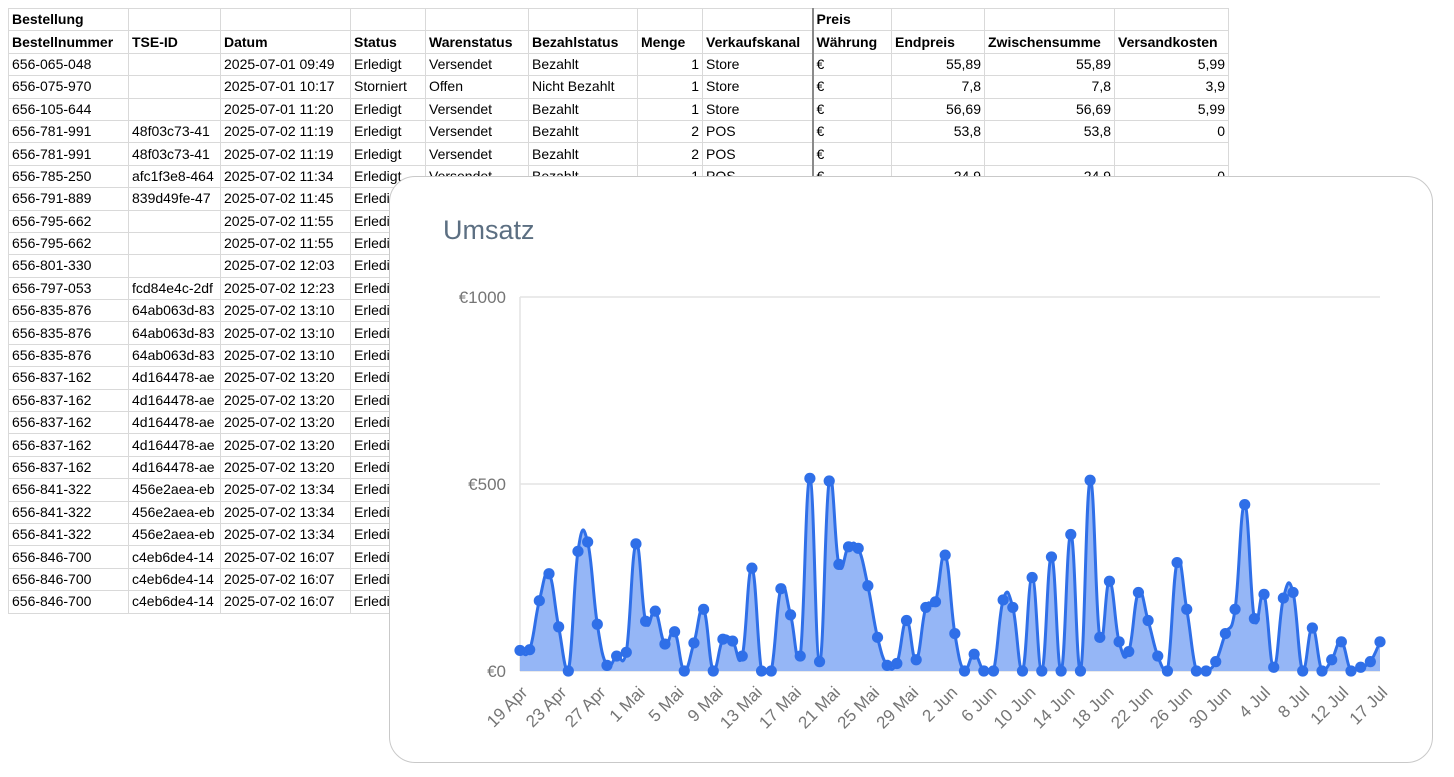 Image resolution: width=1454 pixels, height=777 pixels. I want to click on cell-tse-id: 48f03c73-41, so click(174, 131).